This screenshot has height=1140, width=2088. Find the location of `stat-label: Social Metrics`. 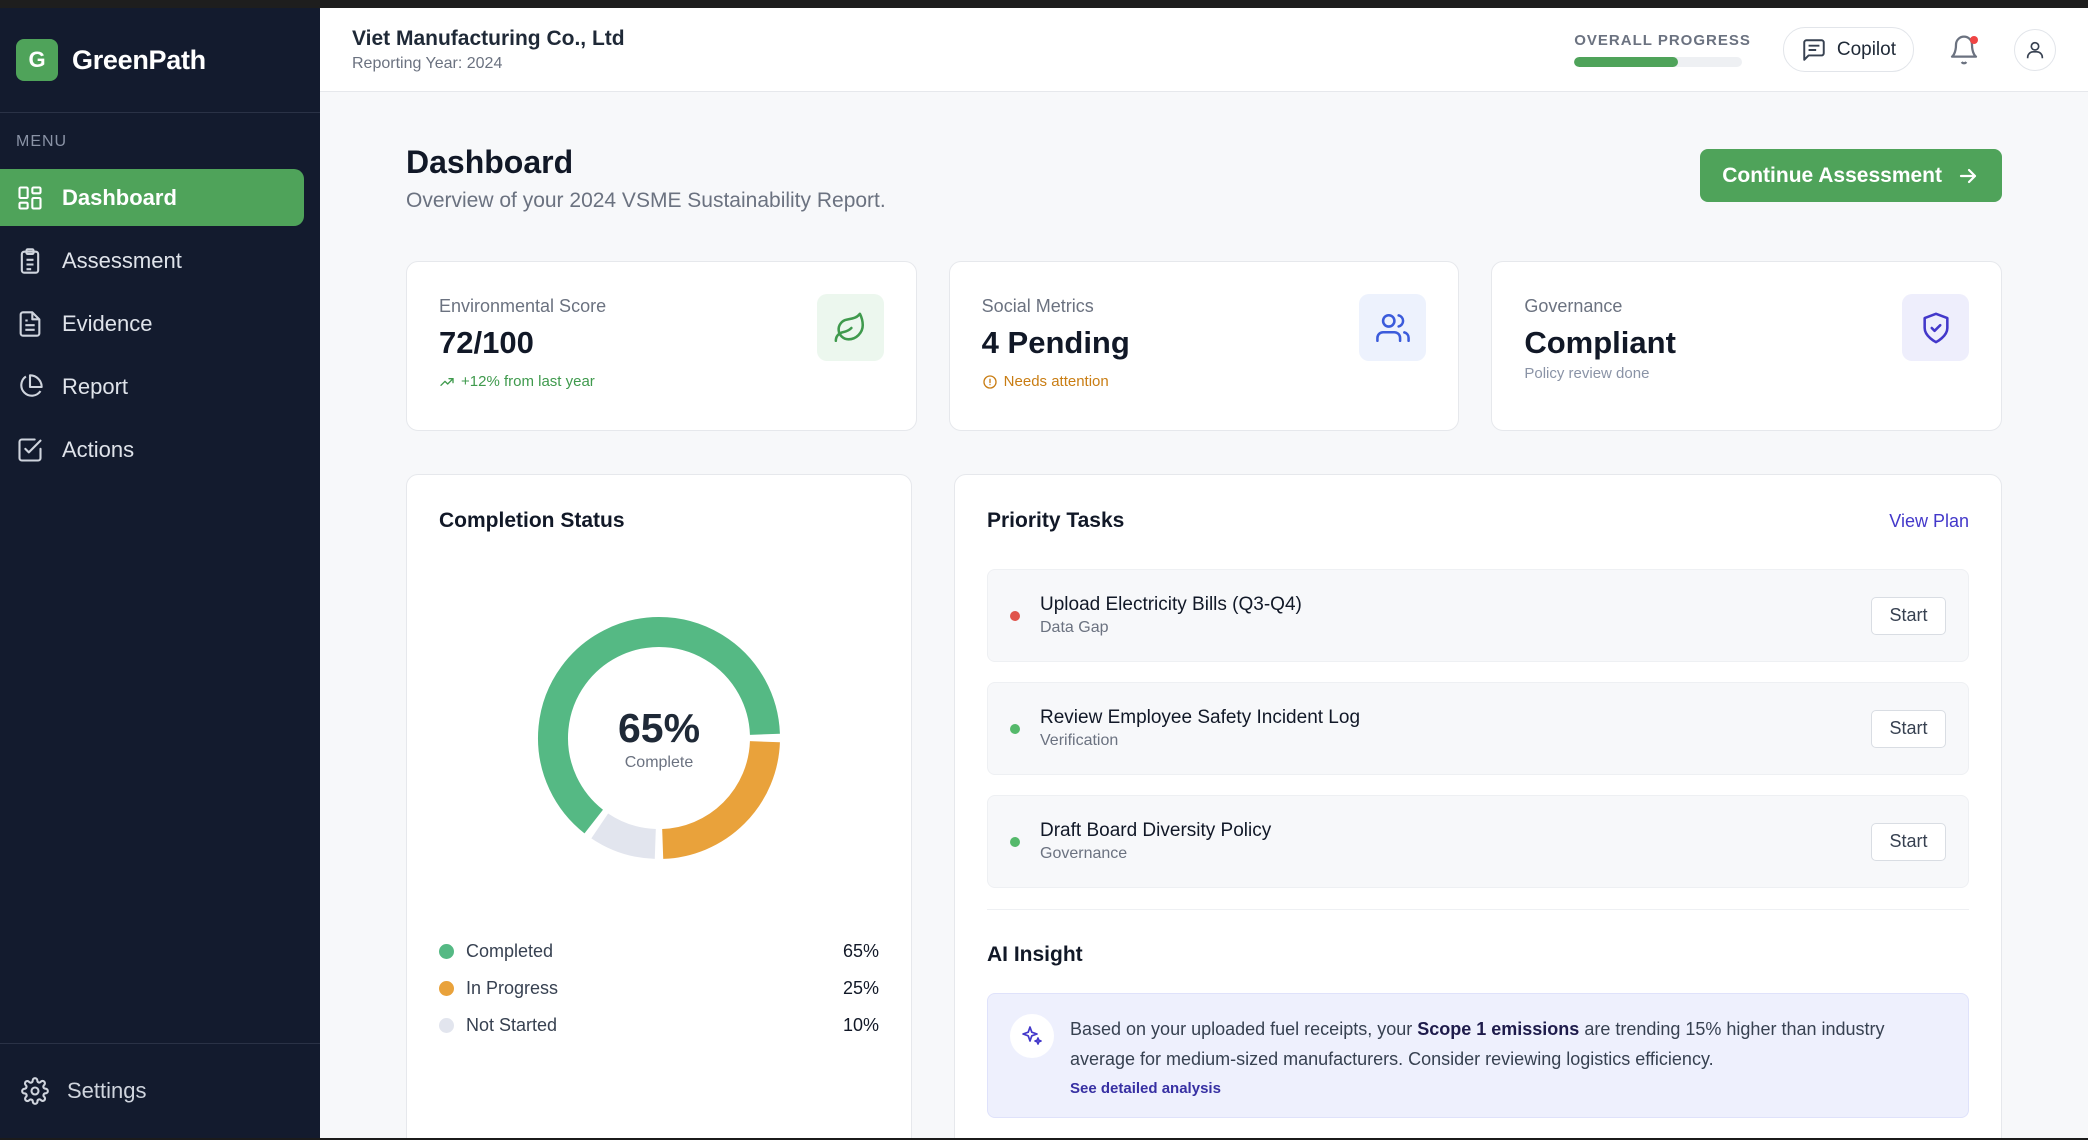

stat-label: Social Metrics is located at coordinates (1037, 306).